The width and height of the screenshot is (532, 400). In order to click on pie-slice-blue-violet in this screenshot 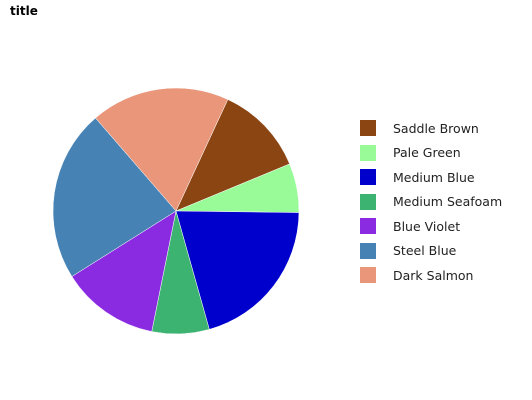, I will do `click(124, 271)`.